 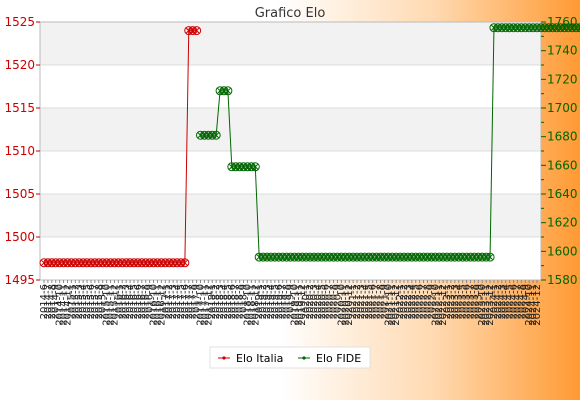 I want to click on x-tick-label: 2015-7, so click(x=95, y=301).